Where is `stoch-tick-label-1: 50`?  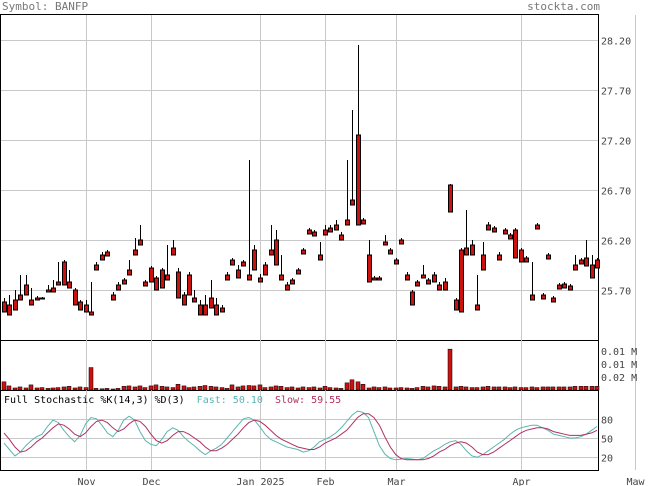 stoch-tick-label-1: 50 is located at coordinates (607, 440).